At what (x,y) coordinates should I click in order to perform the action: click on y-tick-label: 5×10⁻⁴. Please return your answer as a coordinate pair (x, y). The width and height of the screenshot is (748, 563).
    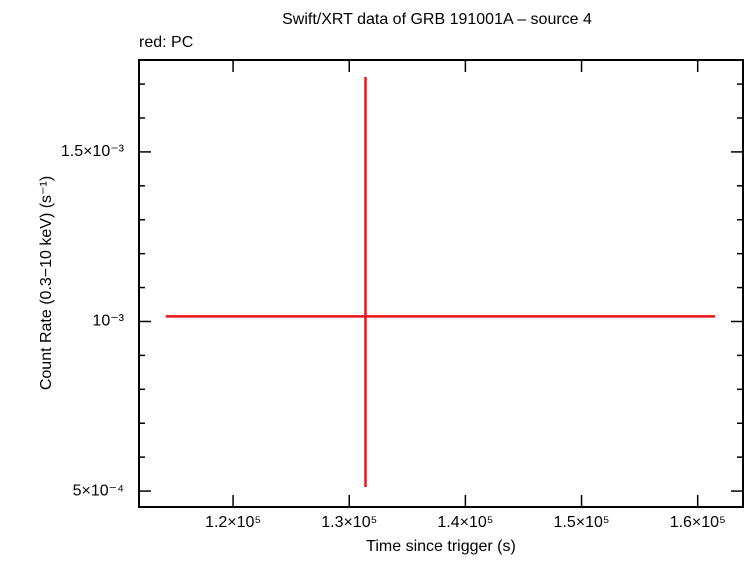
    Looking at the image, I should click on (98, 490).